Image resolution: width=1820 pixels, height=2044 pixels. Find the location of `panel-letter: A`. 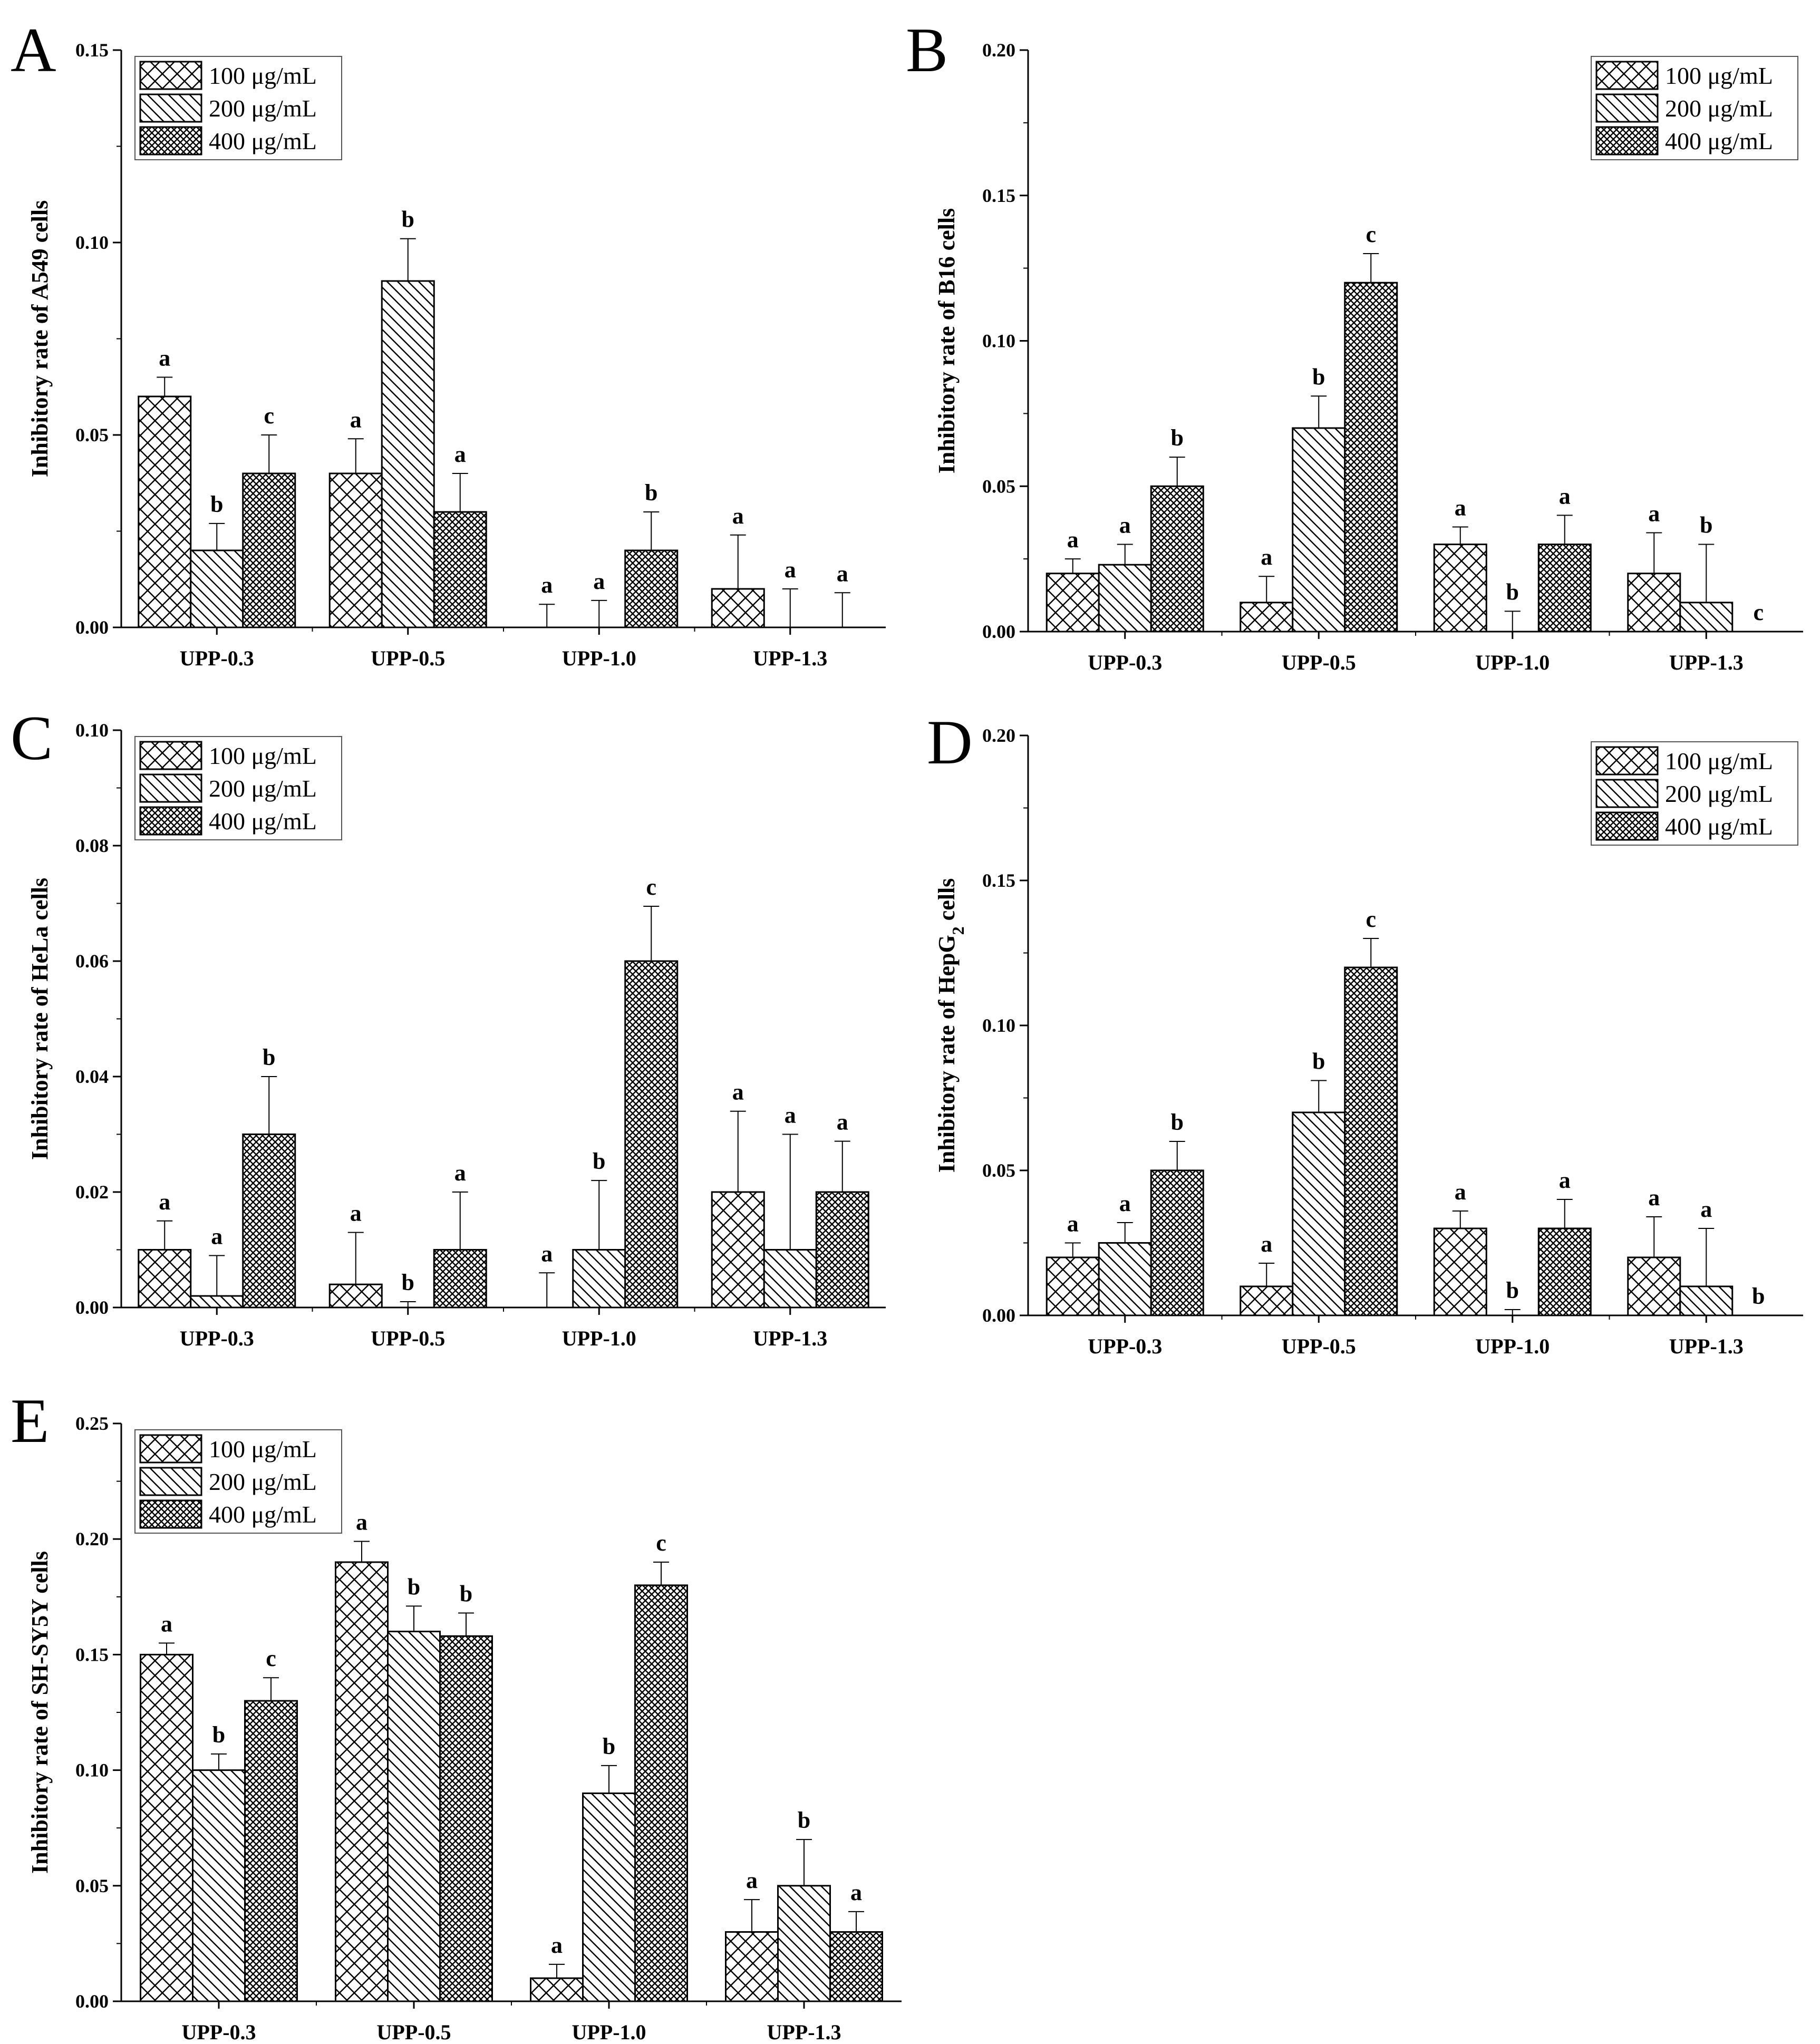

panel-letter: A is located at coordinates (33, 50).